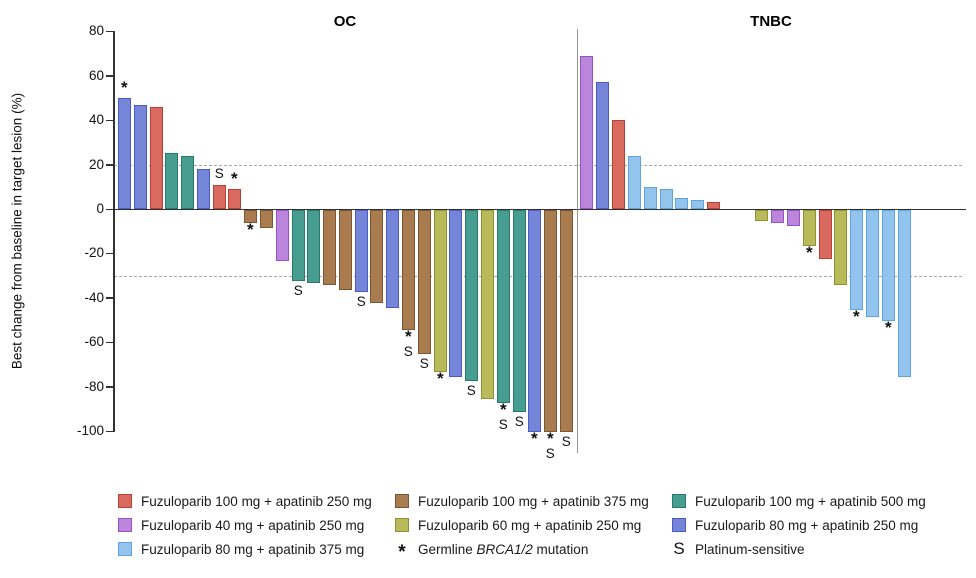 The width and height of the screenshot is (976, 578). Describe the element at coordinates (96, 120) in the screenshot. I see `y-tick-label-40: 40` at that location.